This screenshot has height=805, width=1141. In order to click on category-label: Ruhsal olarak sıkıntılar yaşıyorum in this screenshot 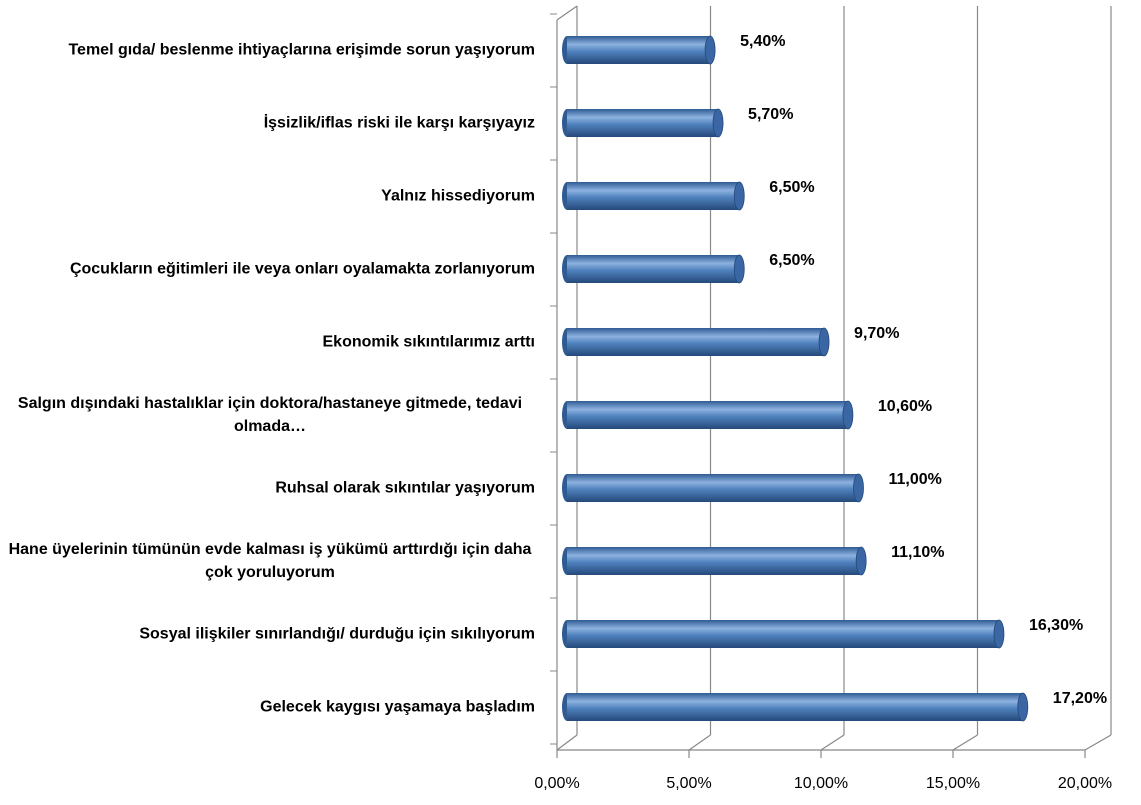, I will do `click(405, 487)`.